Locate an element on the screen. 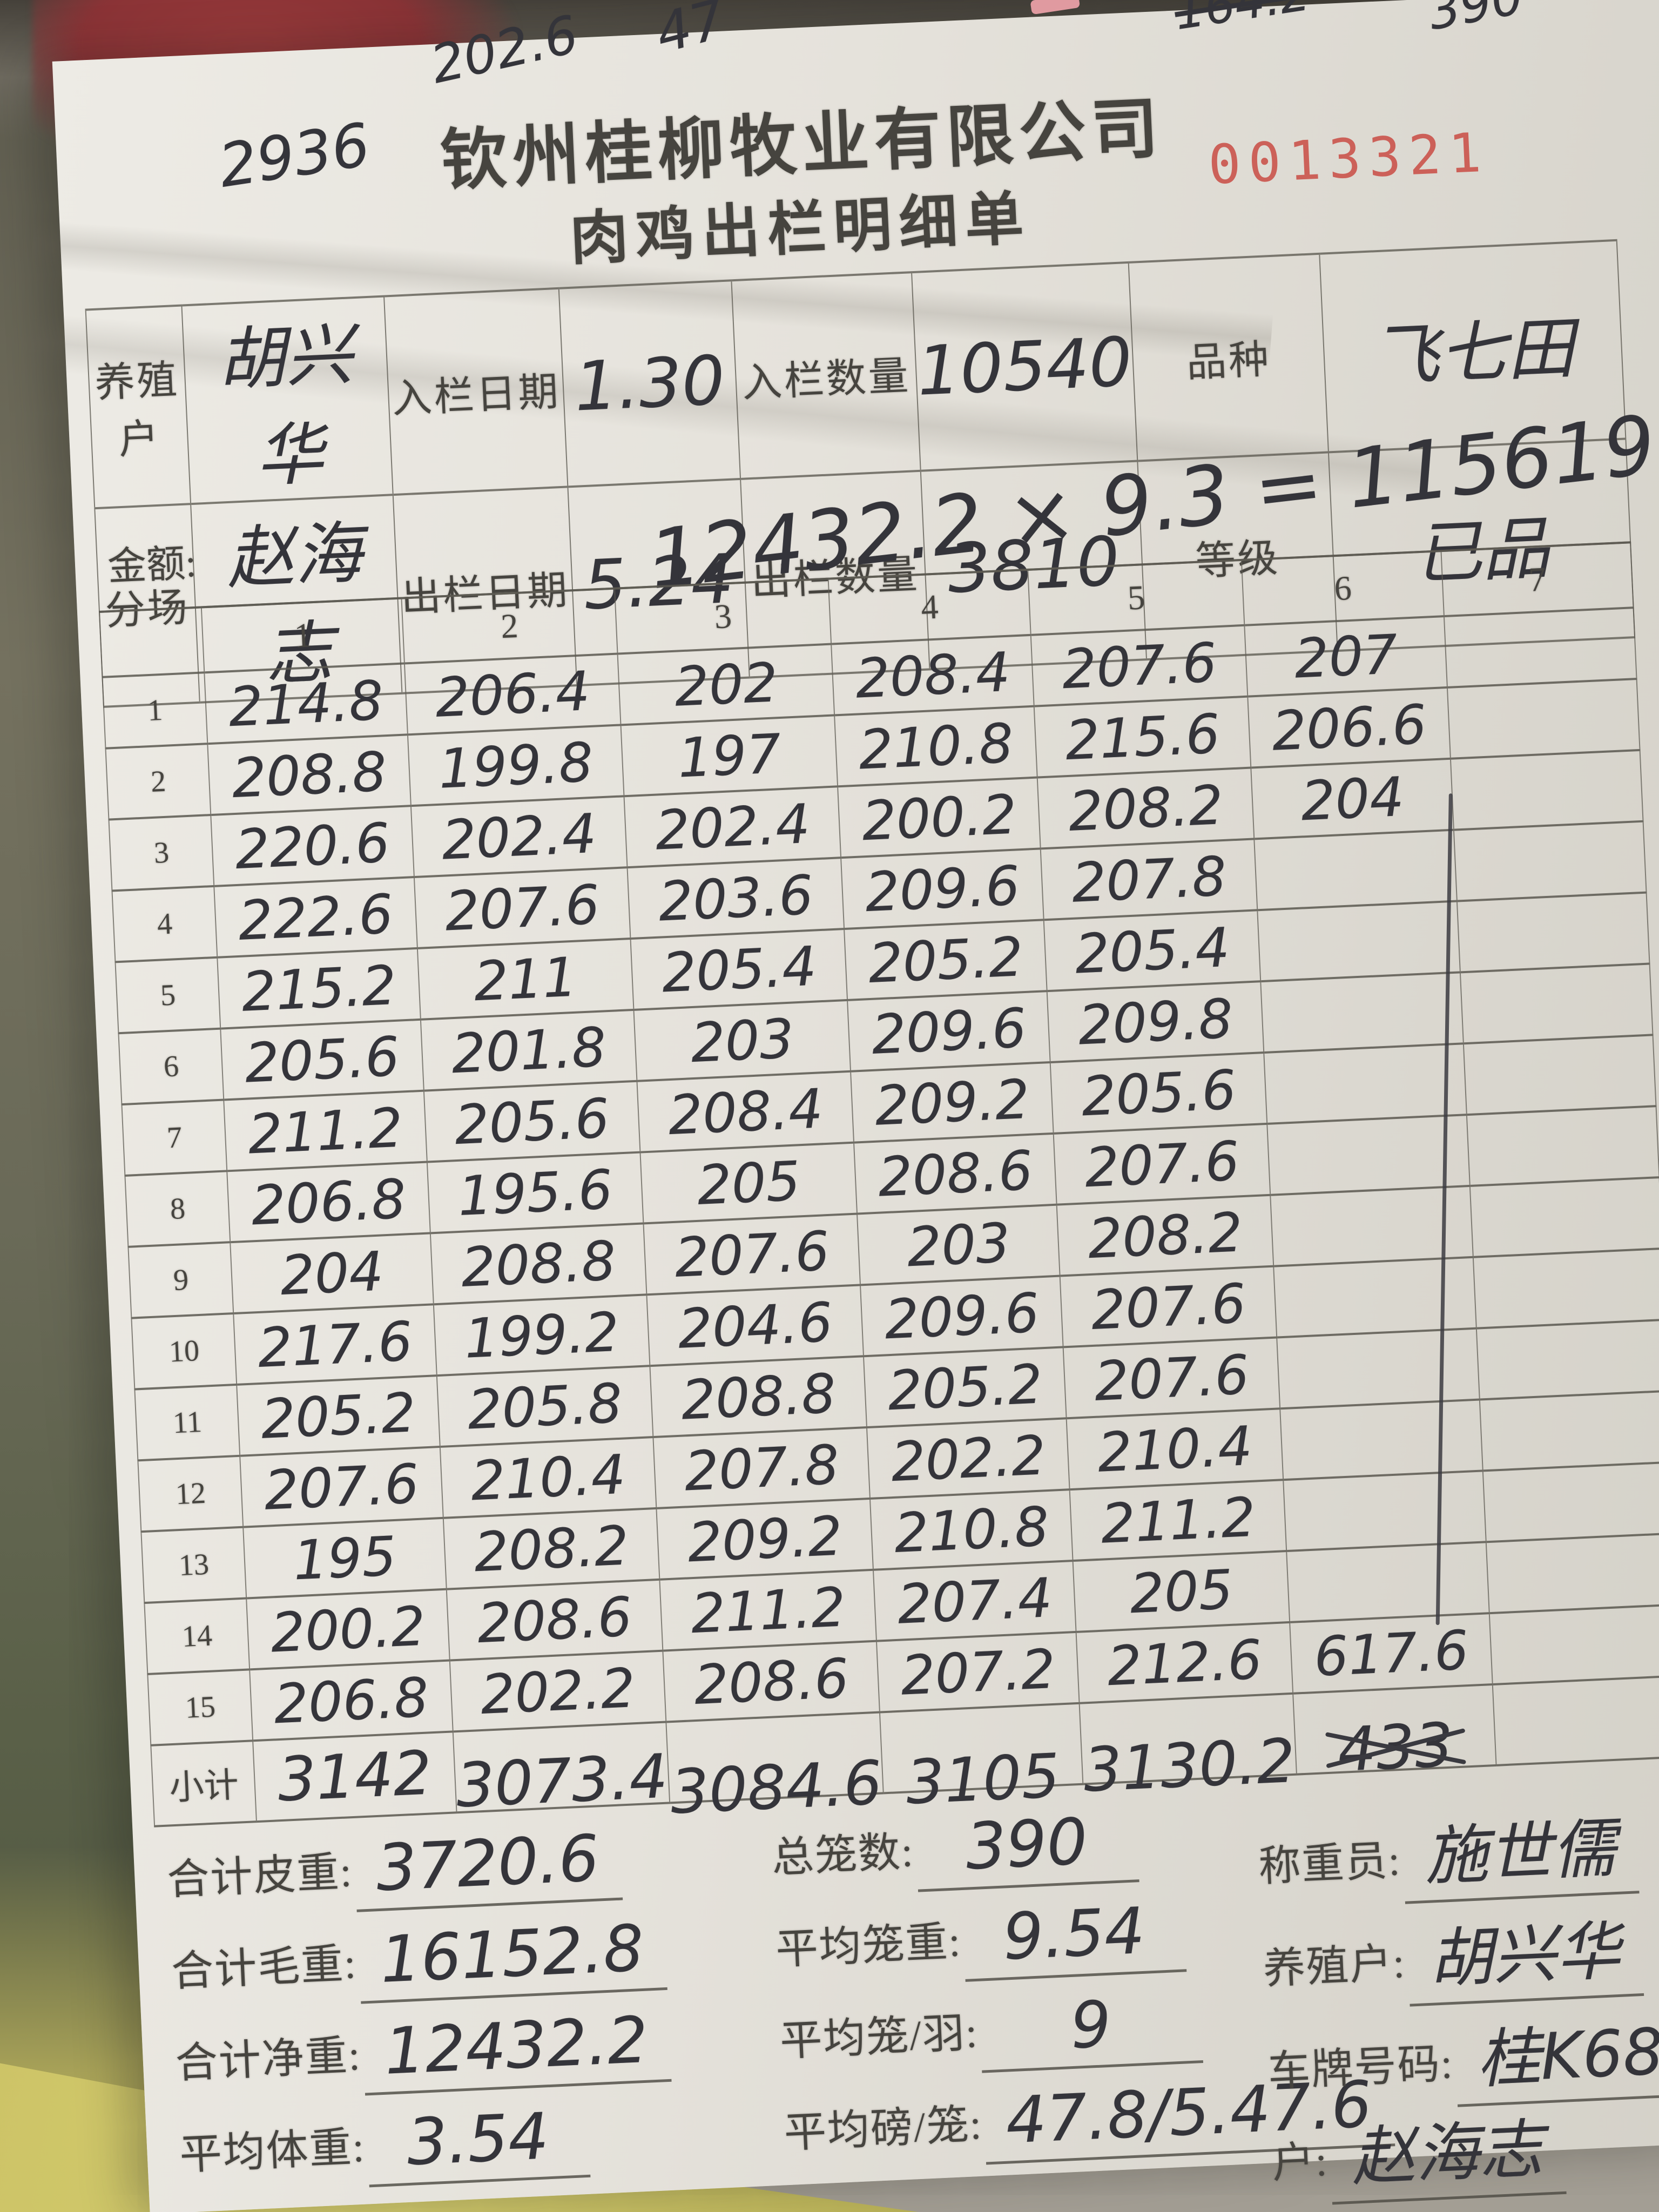 Image resolution: width=1659 pixels, height=2212 pixels. table-cell: 207 is located at coordinates (1346, 656).